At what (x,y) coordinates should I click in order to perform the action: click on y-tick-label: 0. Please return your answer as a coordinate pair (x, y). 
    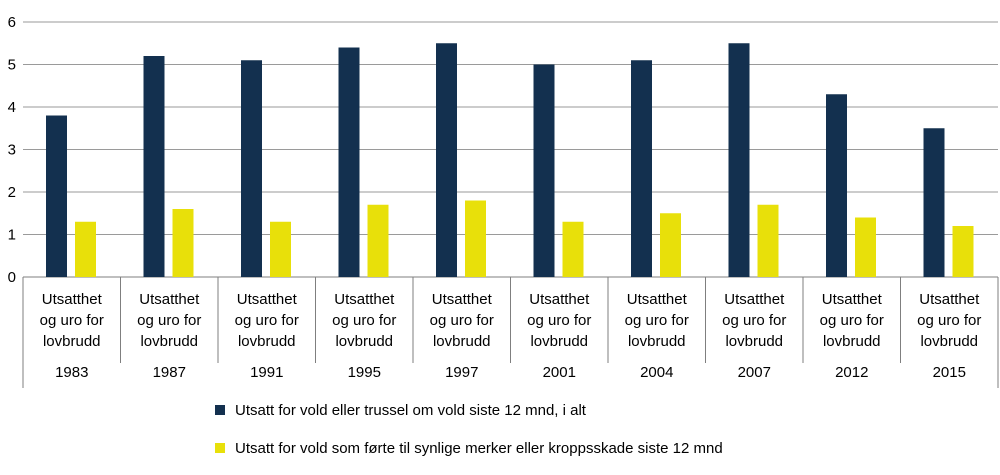
    Looking at the image, I should click on (12, 277).